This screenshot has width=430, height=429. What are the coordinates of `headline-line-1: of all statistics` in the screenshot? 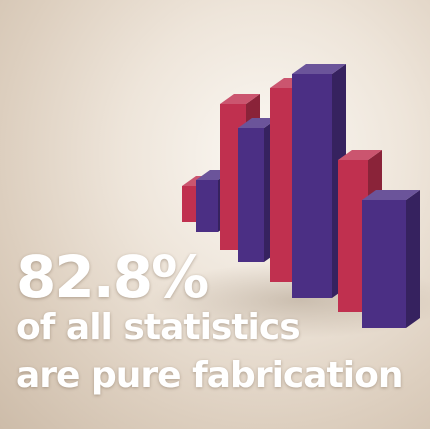 It's located at (158, 327).